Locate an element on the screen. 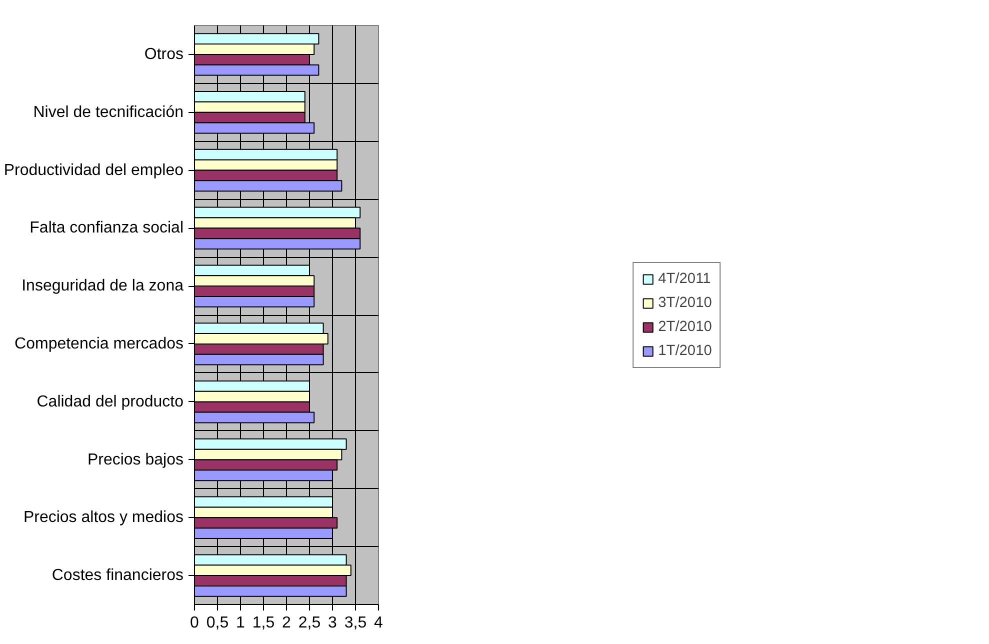 Image resolution: width=989 pixels, height=644 pixels. legend-label: 2T/2010 is located at coordinates (685, 326).